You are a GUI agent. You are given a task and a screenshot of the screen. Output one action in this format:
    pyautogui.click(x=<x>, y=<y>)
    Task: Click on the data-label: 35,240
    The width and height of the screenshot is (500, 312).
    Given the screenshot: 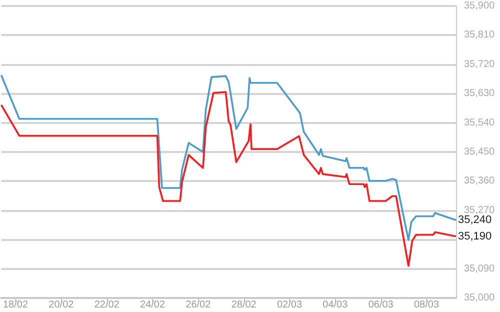 What is the action you would take?
    pyautogui.click(x=475, y=220)
    